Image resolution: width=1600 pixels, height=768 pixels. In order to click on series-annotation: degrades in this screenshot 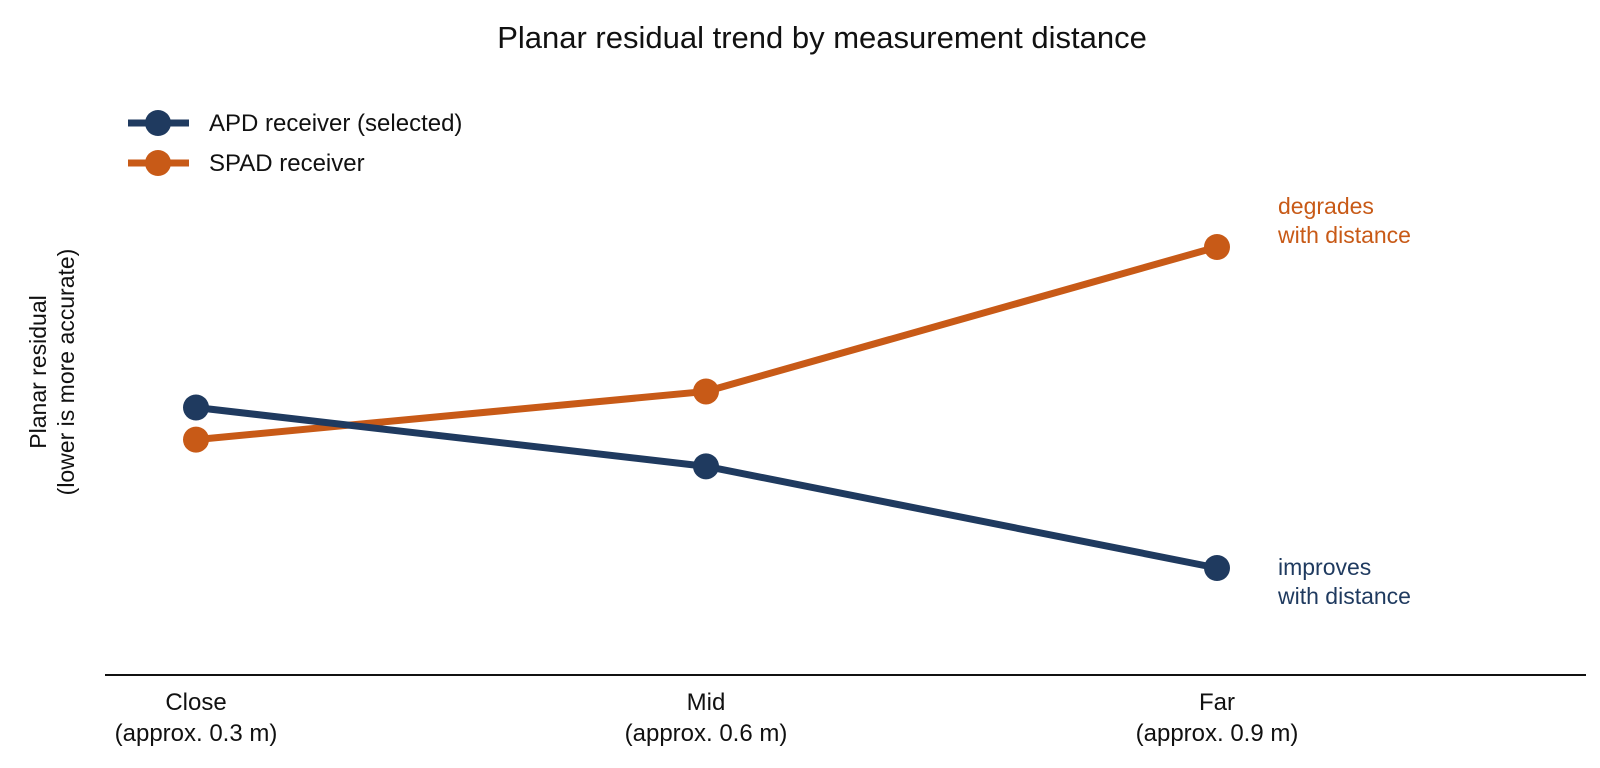, I will do `click(1326, 206)`.